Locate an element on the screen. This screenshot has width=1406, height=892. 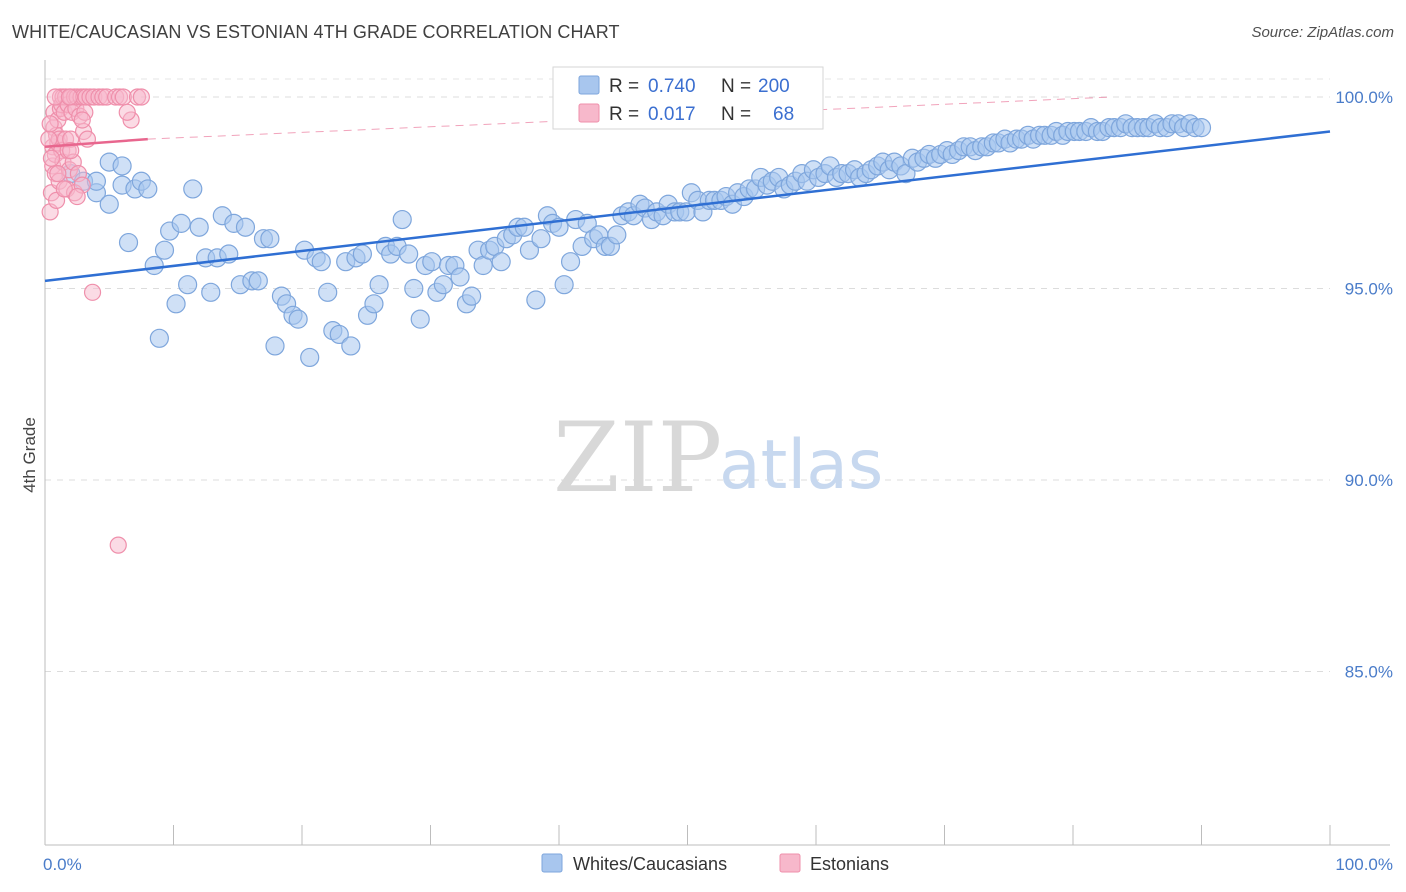
legend-r-value-2: 0.017 is located at coordinates (672, 114).